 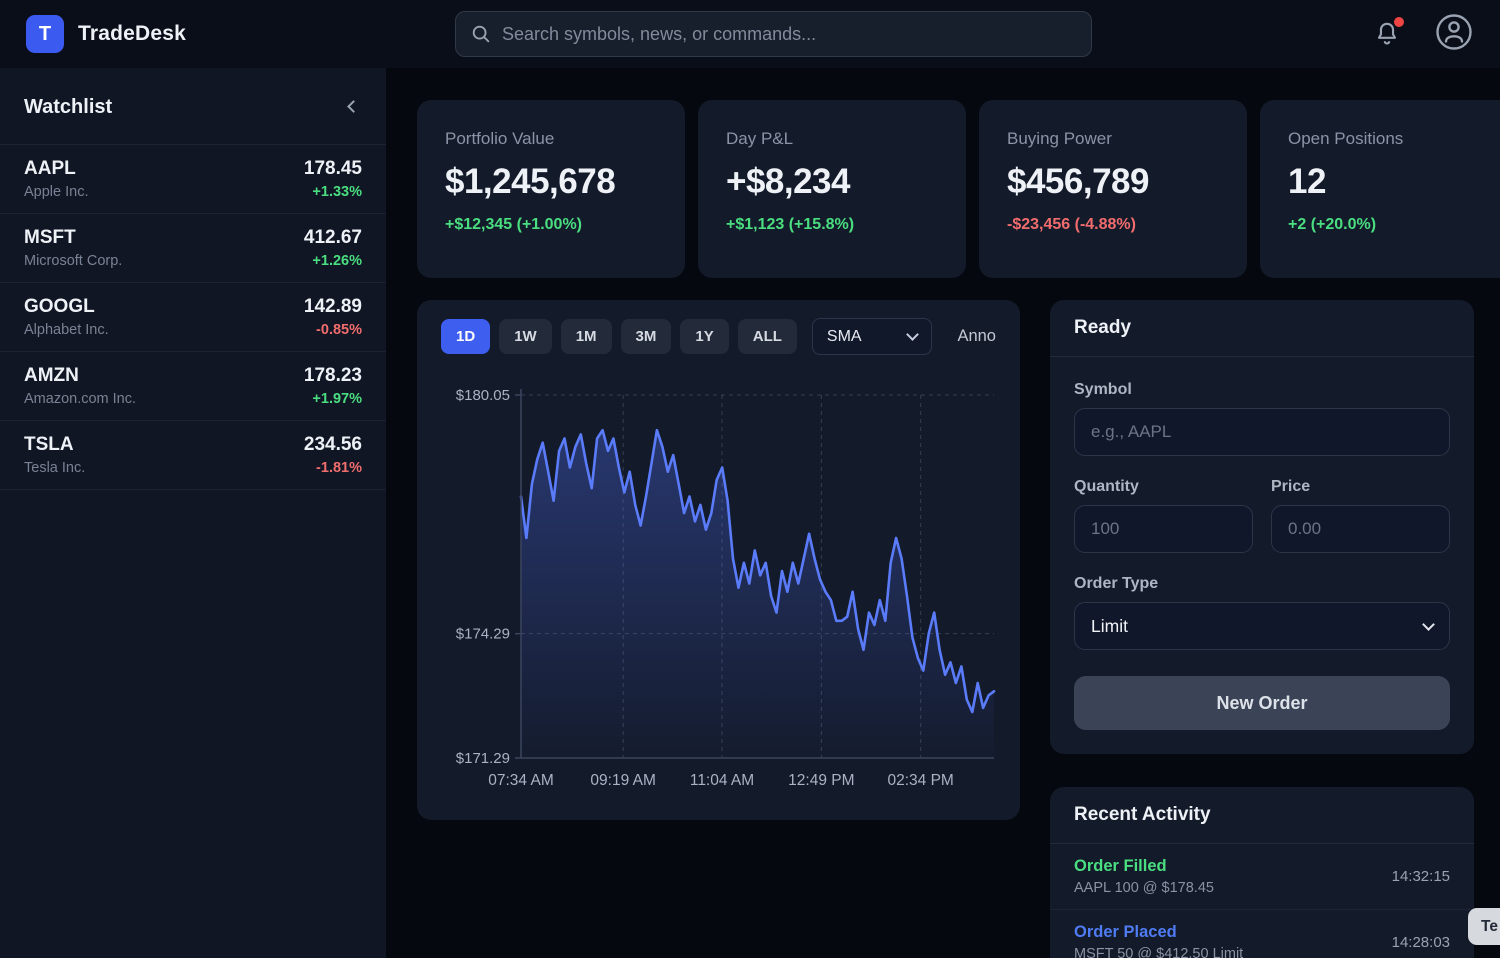 I want to click on watchlist-item-tsla: TSLA Tesla Inc. 234.56 -1.81%, so click(x=193, y=455).